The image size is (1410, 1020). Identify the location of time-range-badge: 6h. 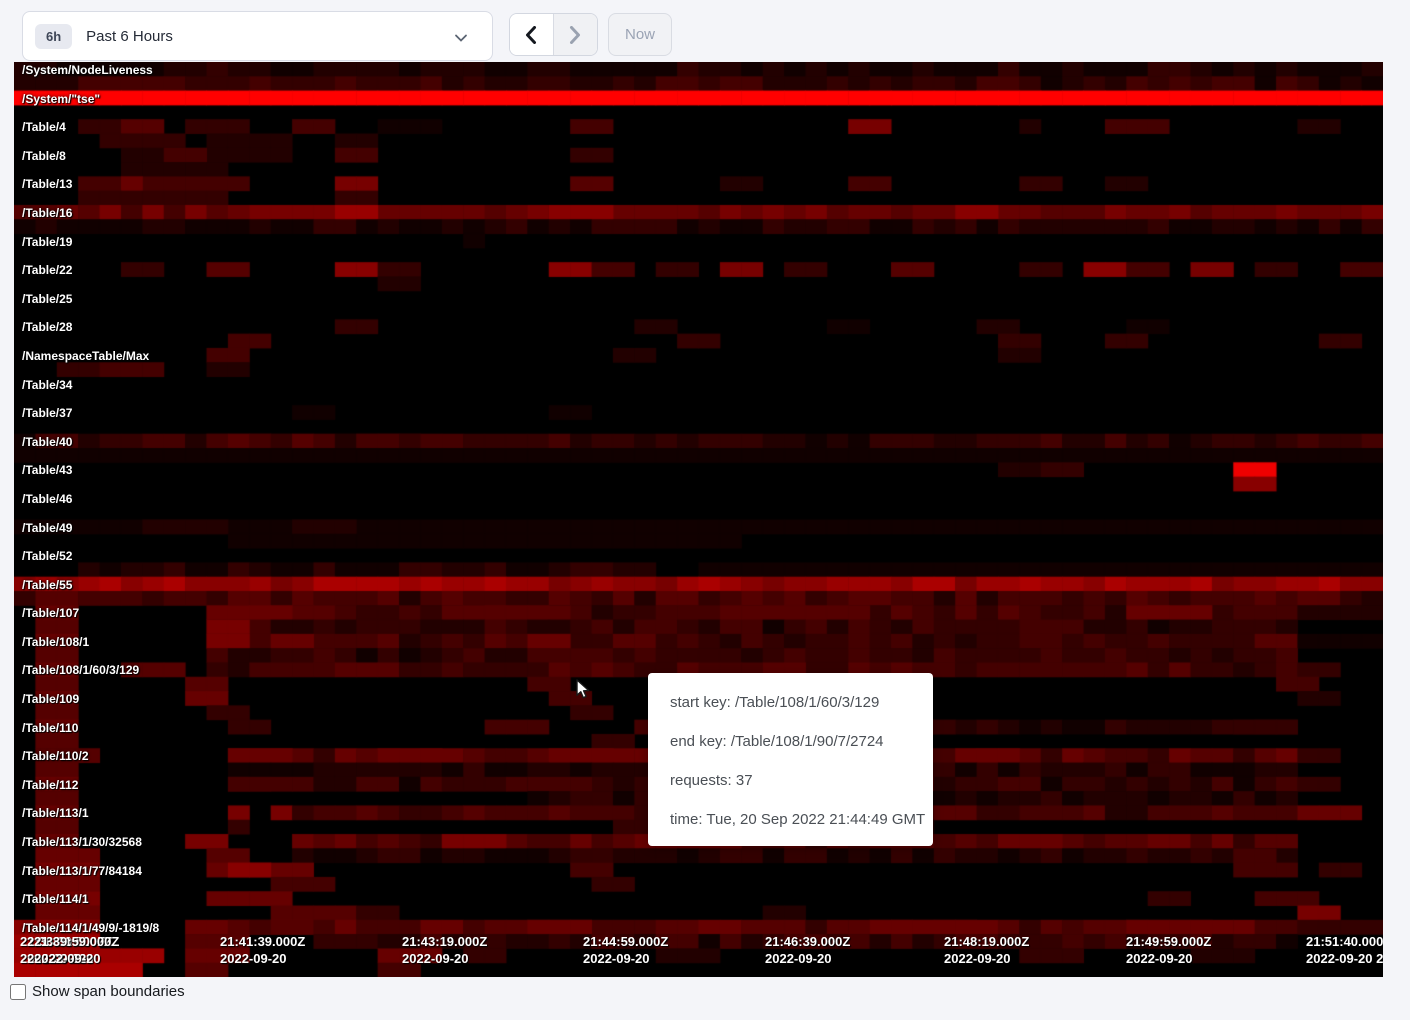
(54, 36).